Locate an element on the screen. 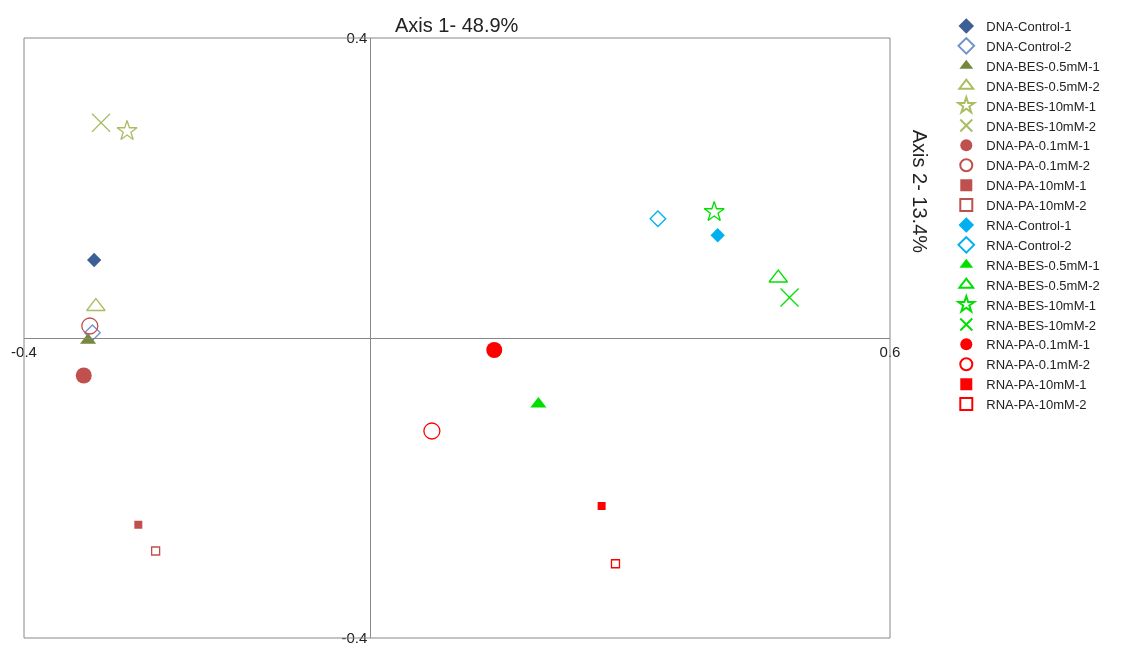 The width and height of the screenshot is (1127, 657). y-tick-label: 0.4 is located at coordinates (357, 38).